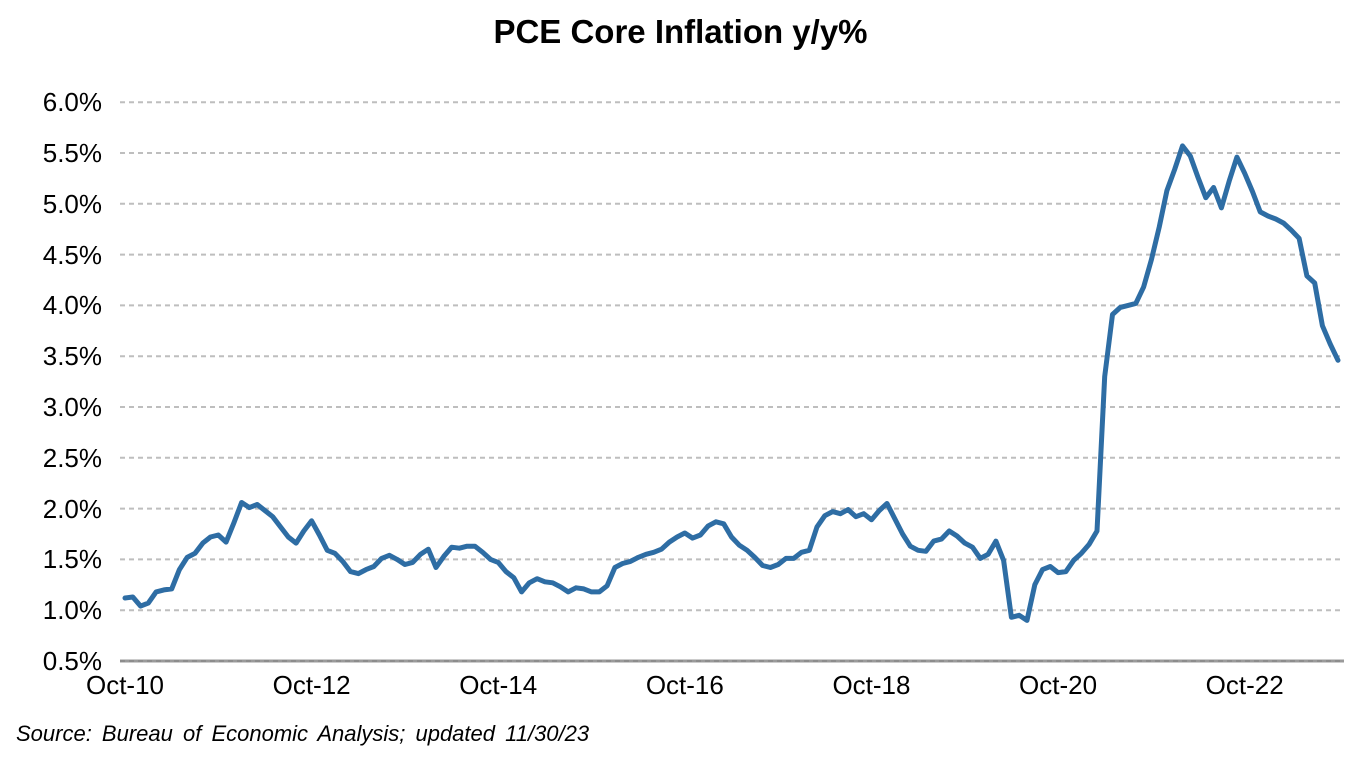 The width and height of the screenshot is (1361, 760). I want to click on y-tick-label: 2.0%, so click(72, 508).